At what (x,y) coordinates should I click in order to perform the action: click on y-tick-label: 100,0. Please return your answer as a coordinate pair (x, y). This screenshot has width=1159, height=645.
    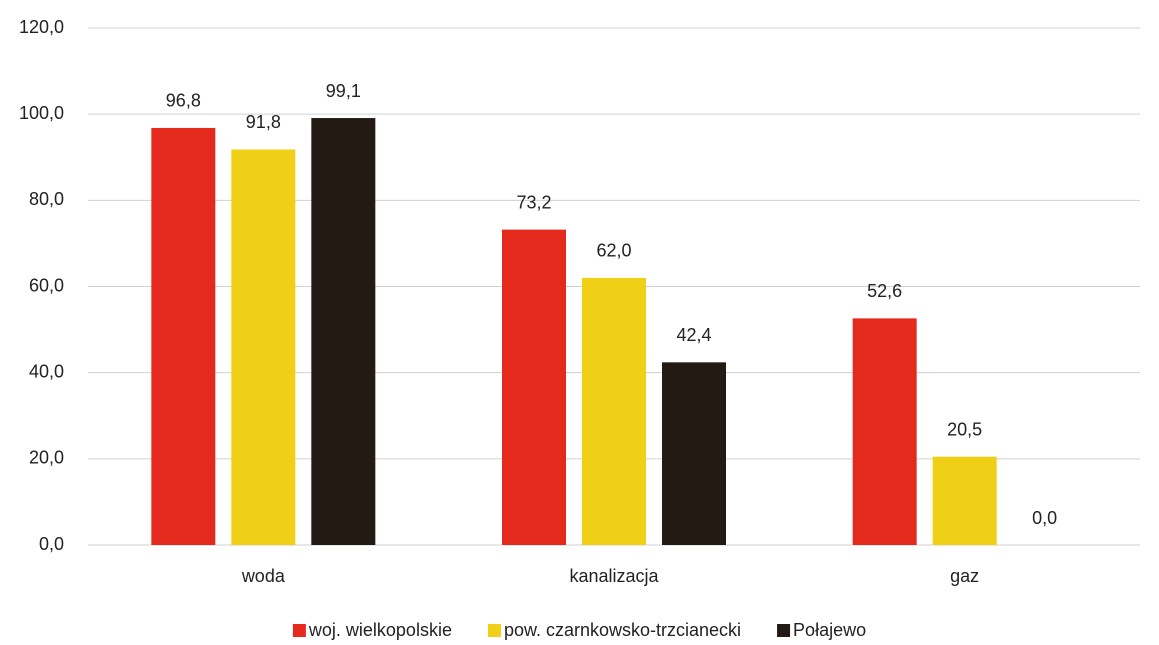
    Looking at the image, I should click on (41, 113).